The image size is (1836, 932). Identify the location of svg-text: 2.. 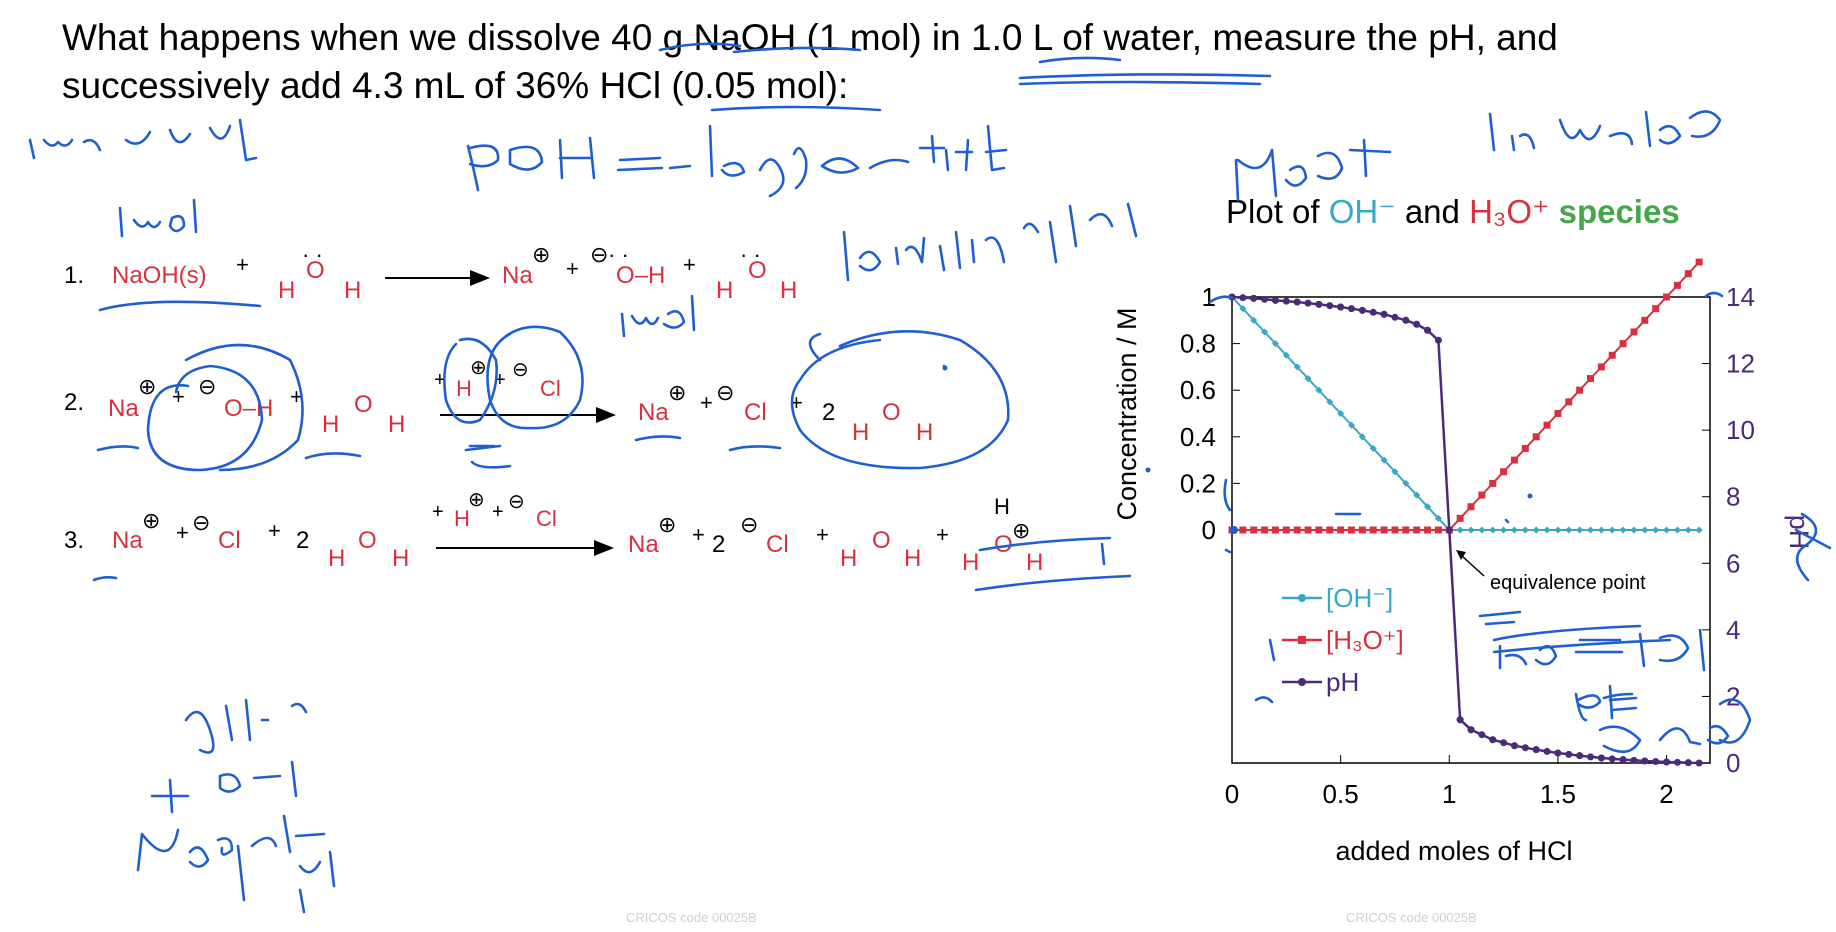
(74, 402).